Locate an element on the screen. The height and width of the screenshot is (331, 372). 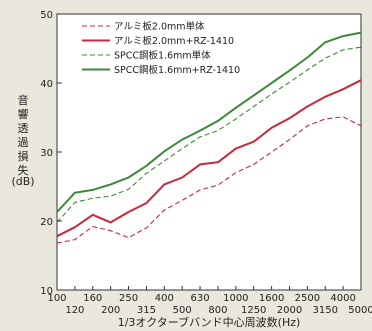
y-axis-unit: (dB) is located at coordinates (22, 181).